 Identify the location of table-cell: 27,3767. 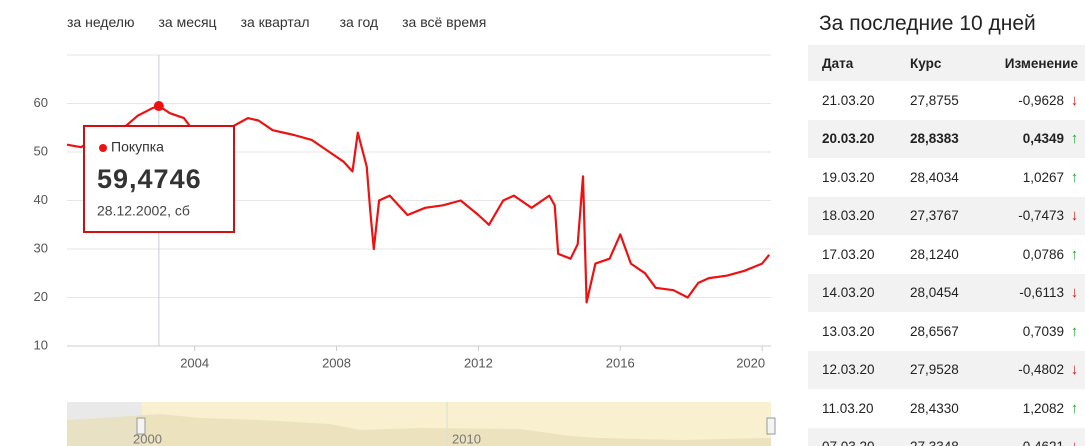
(934, 216).